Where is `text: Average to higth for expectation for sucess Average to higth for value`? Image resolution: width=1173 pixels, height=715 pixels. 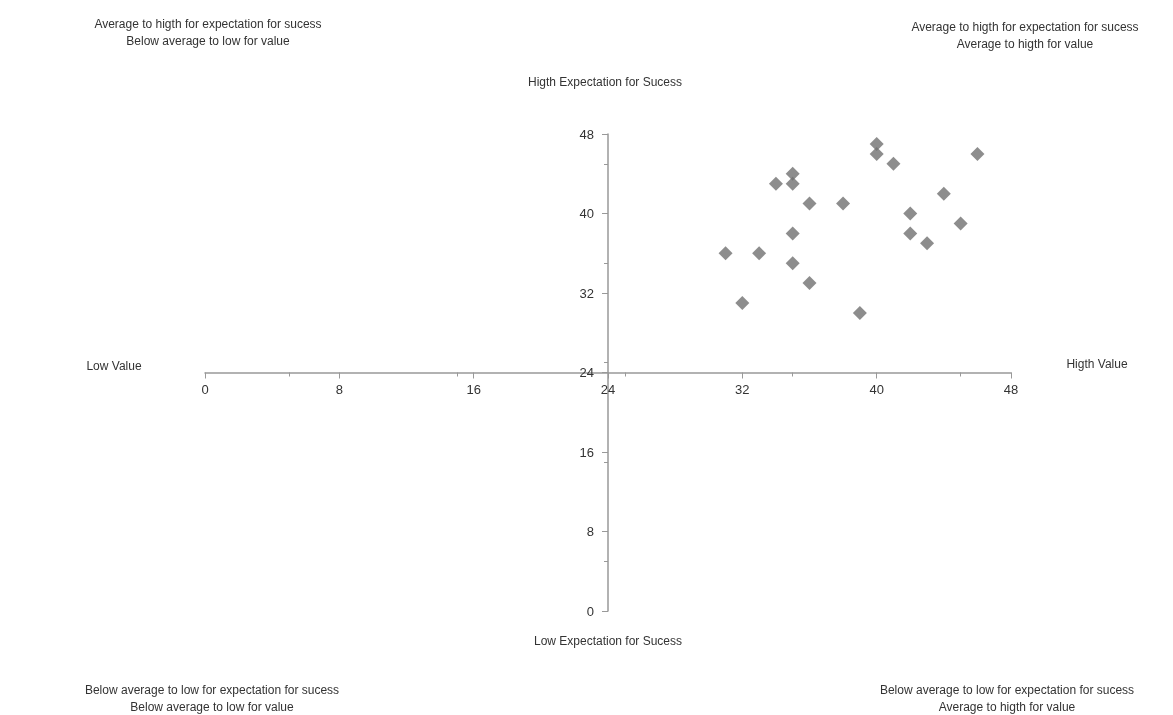 text: Average to higth for expectation for sucess Average to higth for value is located at coordinates (1025, 35).